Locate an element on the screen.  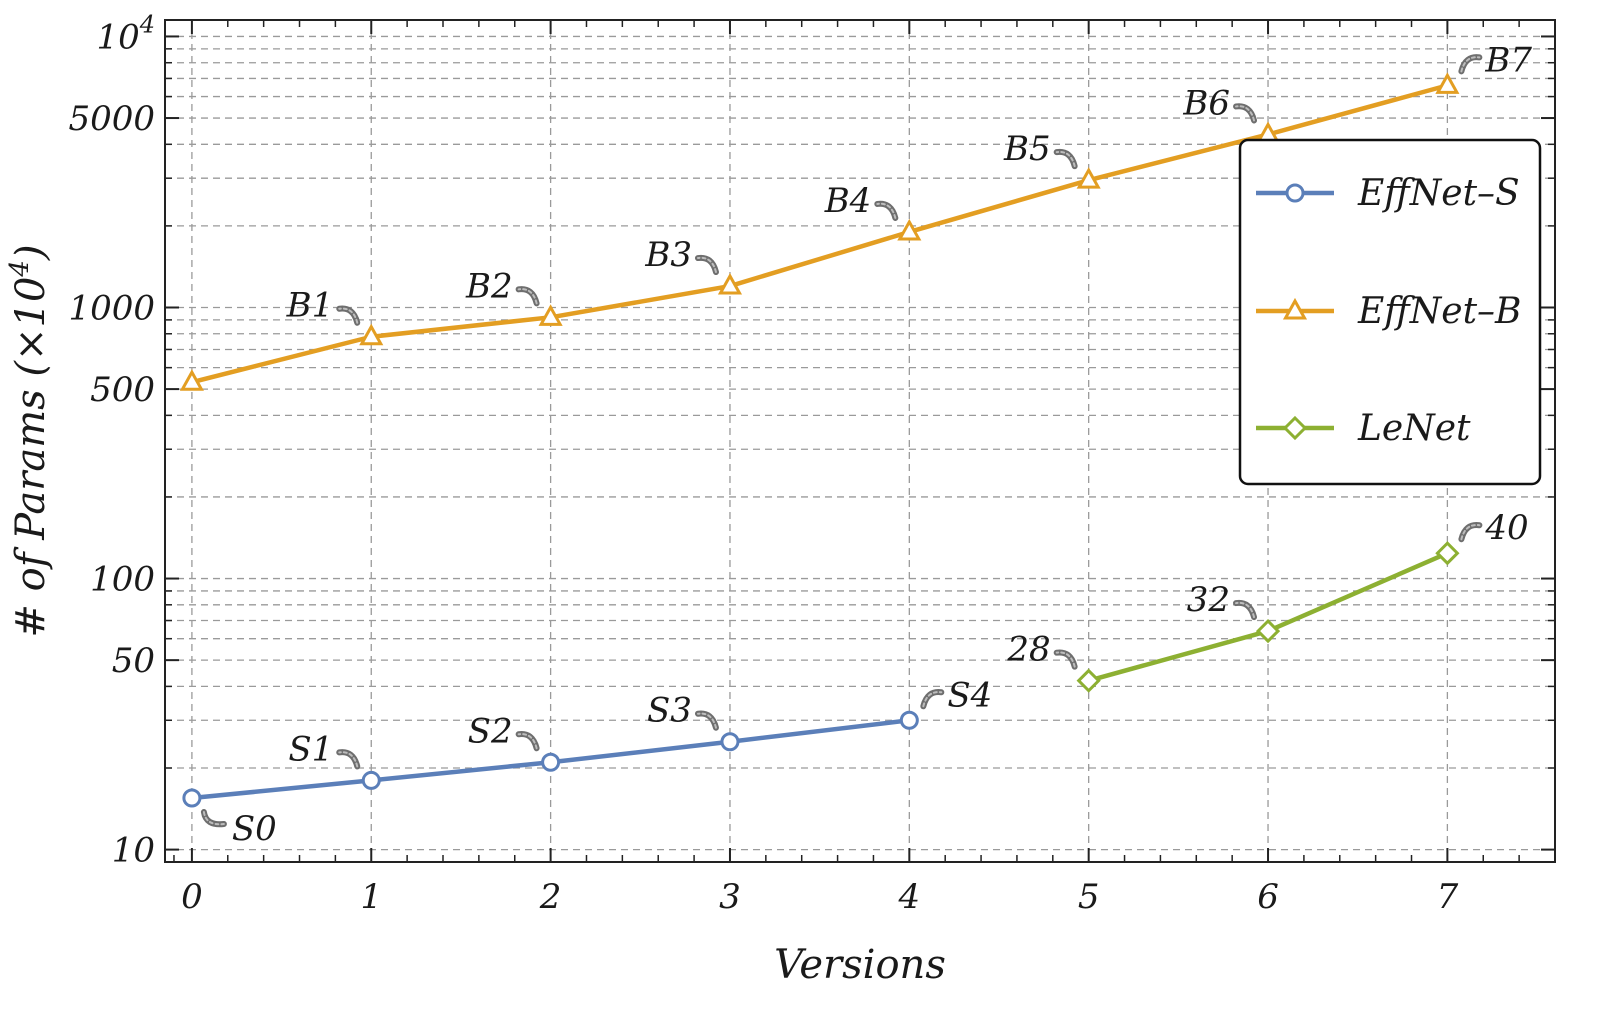
point-label: 32 is located at coordinates (1208, 600).